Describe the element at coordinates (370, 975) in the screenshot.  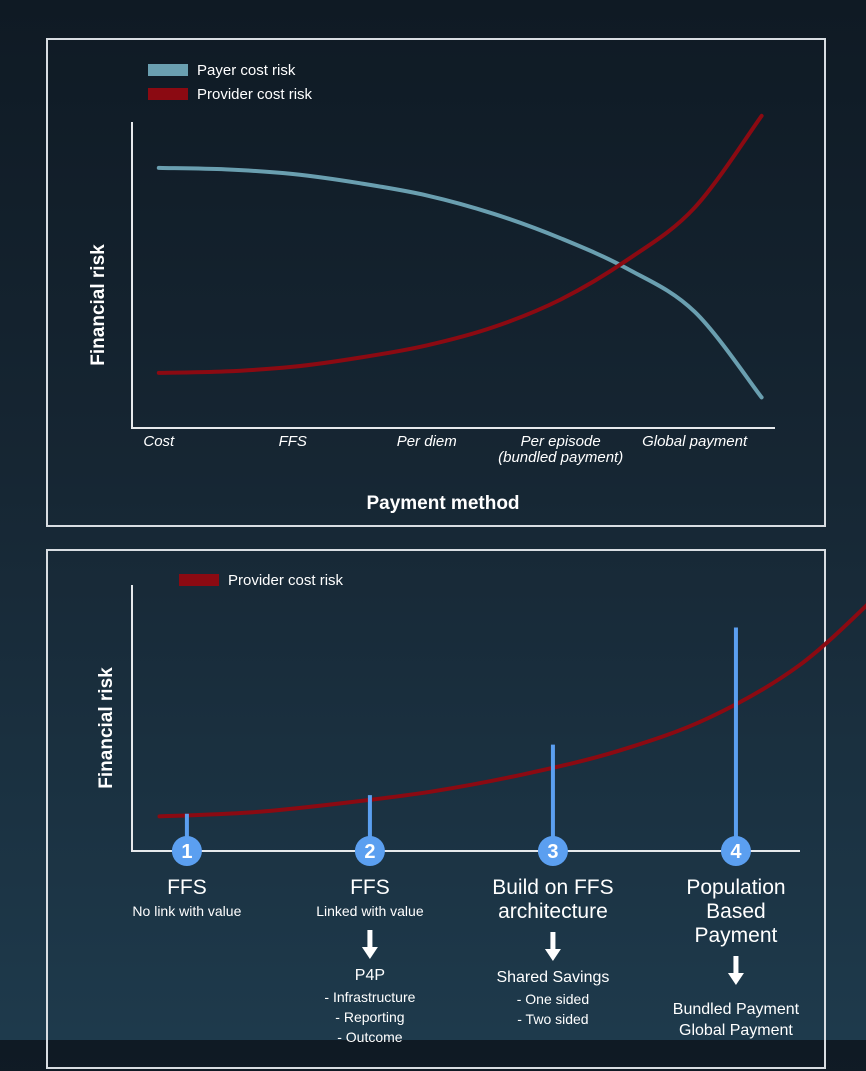
I see `stage-detail-heading-2: P4P` at that location.